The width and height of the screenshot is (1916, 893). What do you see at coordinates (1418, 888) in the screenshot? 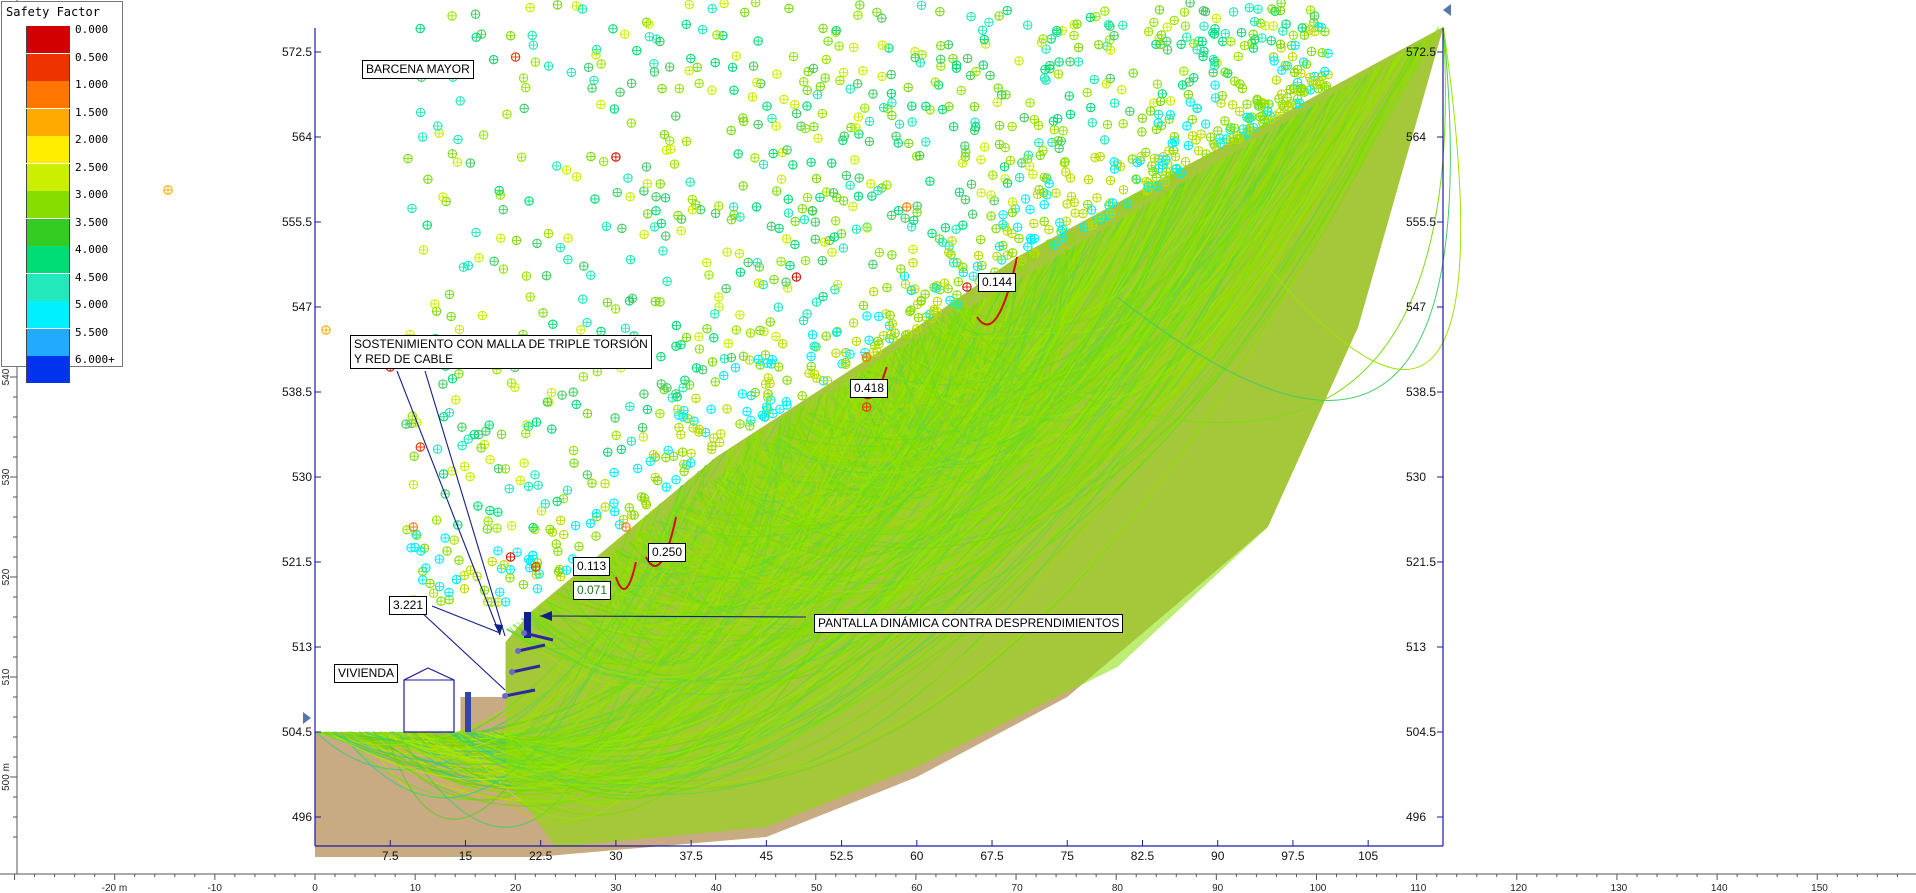
I see `ruler-bottom-label: 110` at bounding box center [1418, 888].